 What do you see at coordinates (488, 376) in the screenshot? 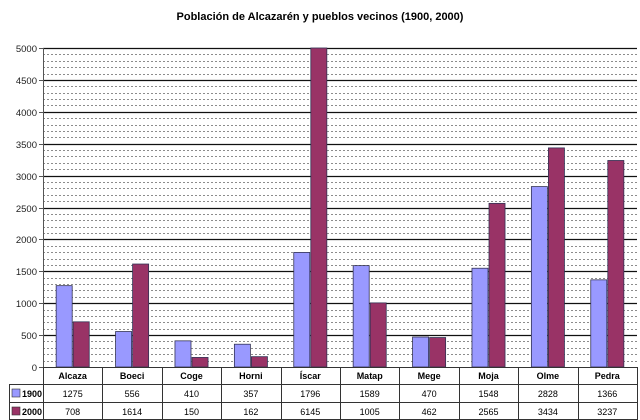
I see `category-label: Moja` at bounding box center [488, 376].